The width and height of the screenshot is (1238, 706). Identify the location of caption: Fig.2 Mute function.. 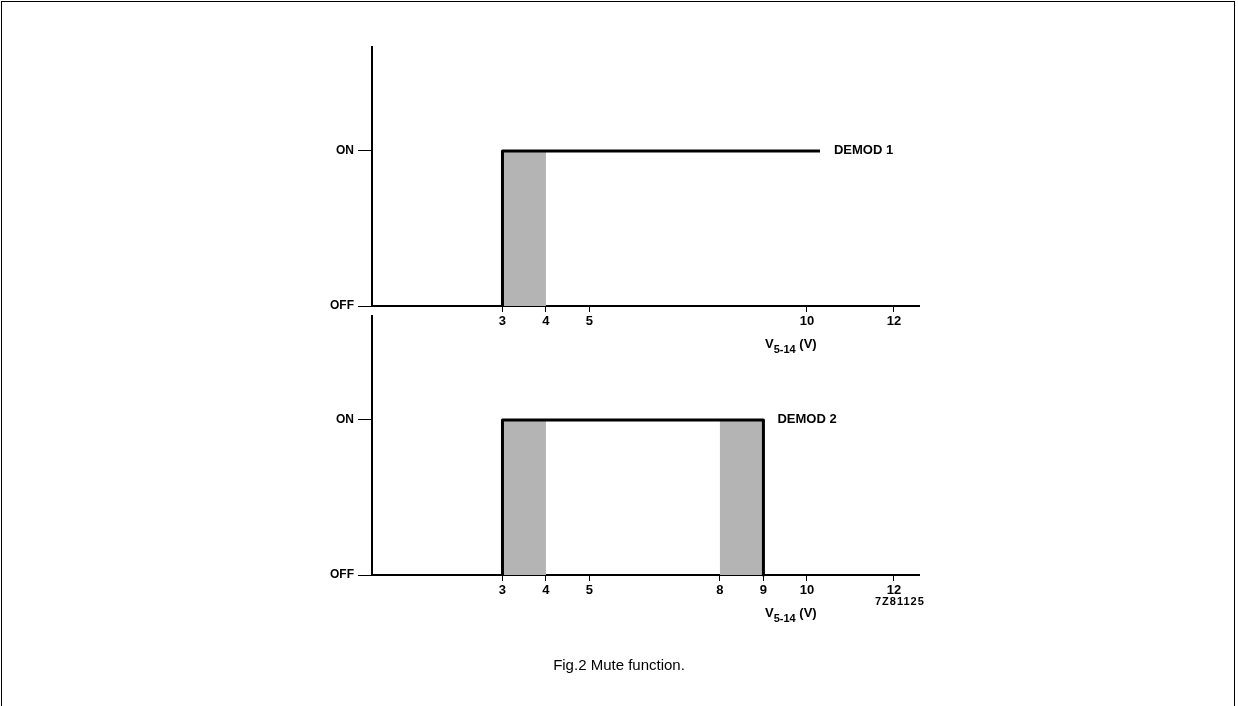
(619, 664).